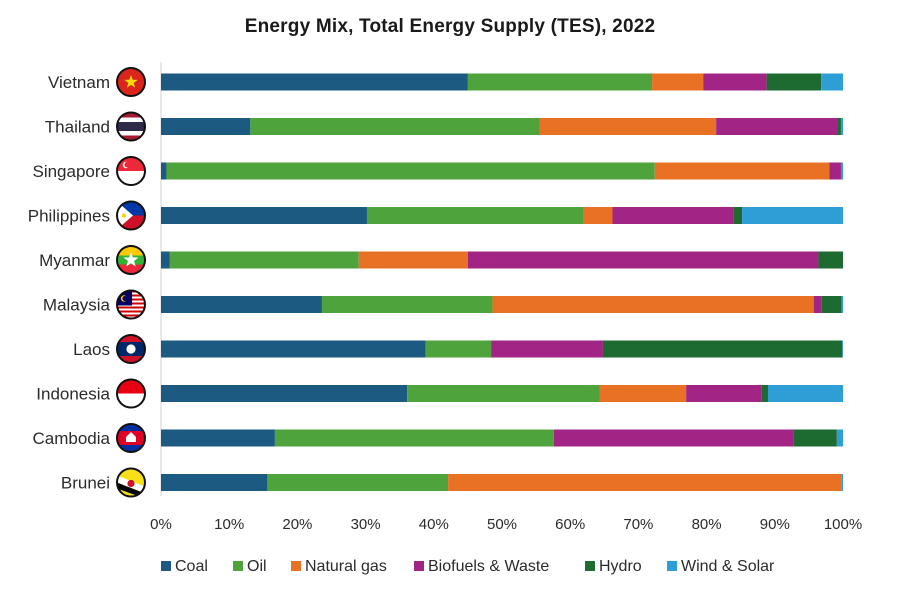  What do you see at coordinates (434, 524) in the screenshot?
I see `x-tick-label: 40%` at bounding box center [434, 524].